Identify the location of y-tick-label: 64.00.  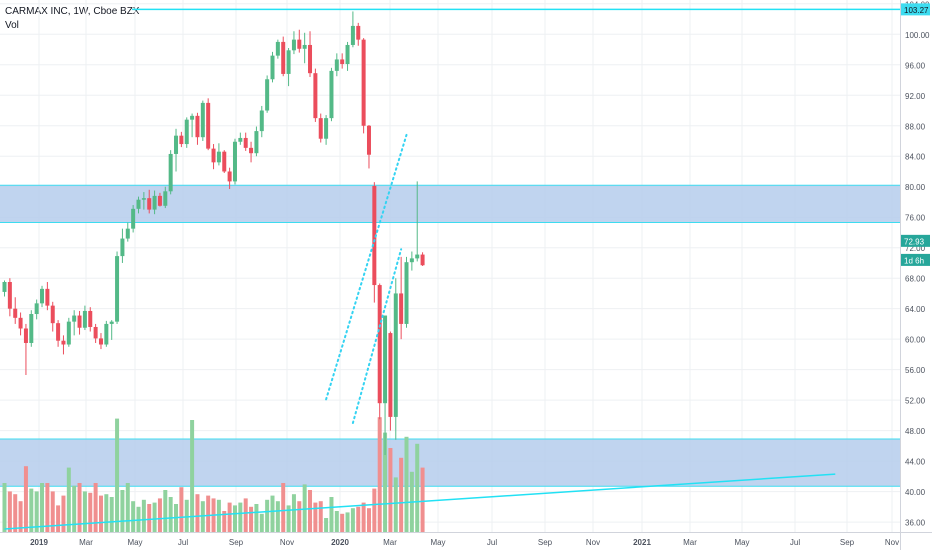
(915, 309).